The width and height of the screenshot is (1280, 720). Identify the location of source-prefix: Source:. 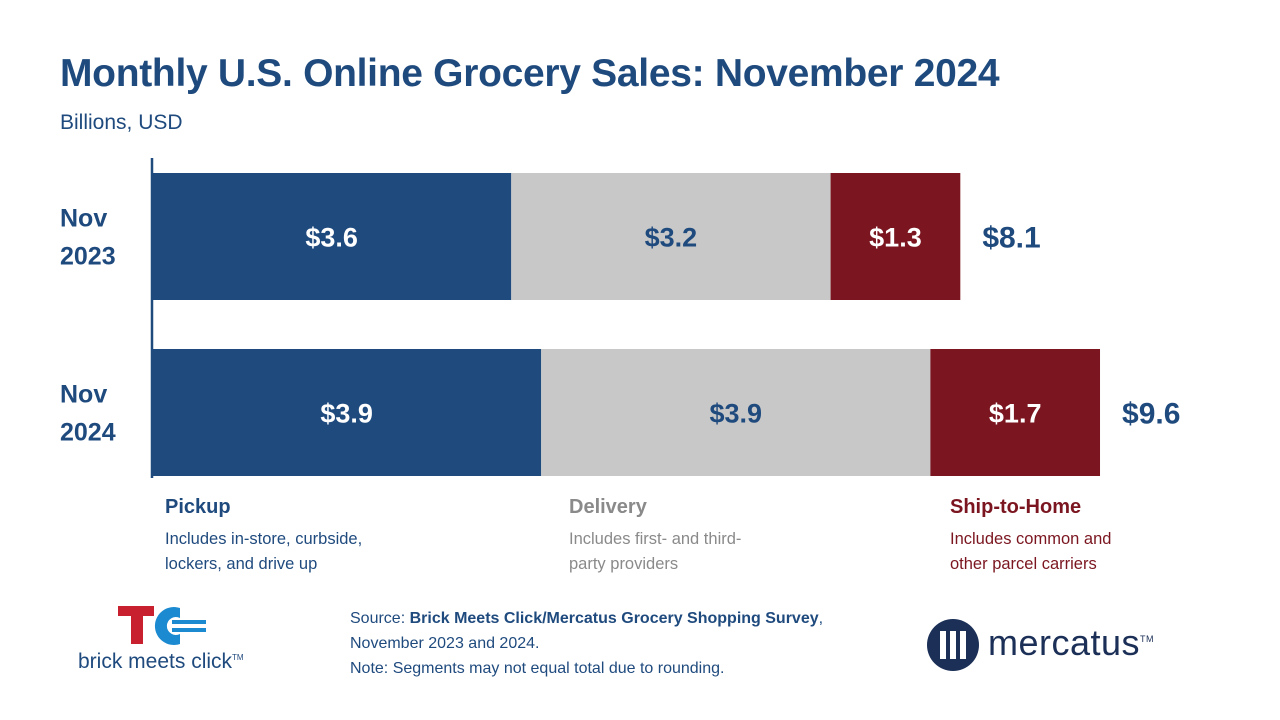
(380, 618).